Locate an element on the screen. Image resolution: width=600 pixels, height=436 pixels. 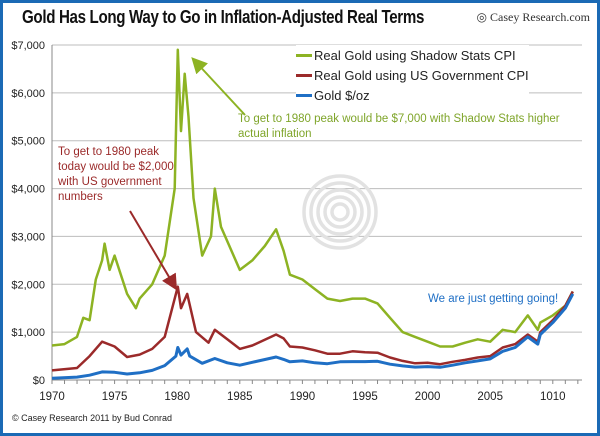
credit-text: © Casey Research 2011 by Bud Conrad is located at coordinates (92, 418).